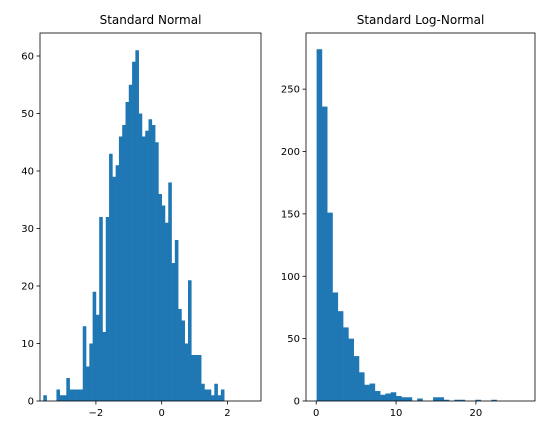  I want to click on standard-log-normal-y-ticks: 0 50 100 150 200 250, so click(293, 246).